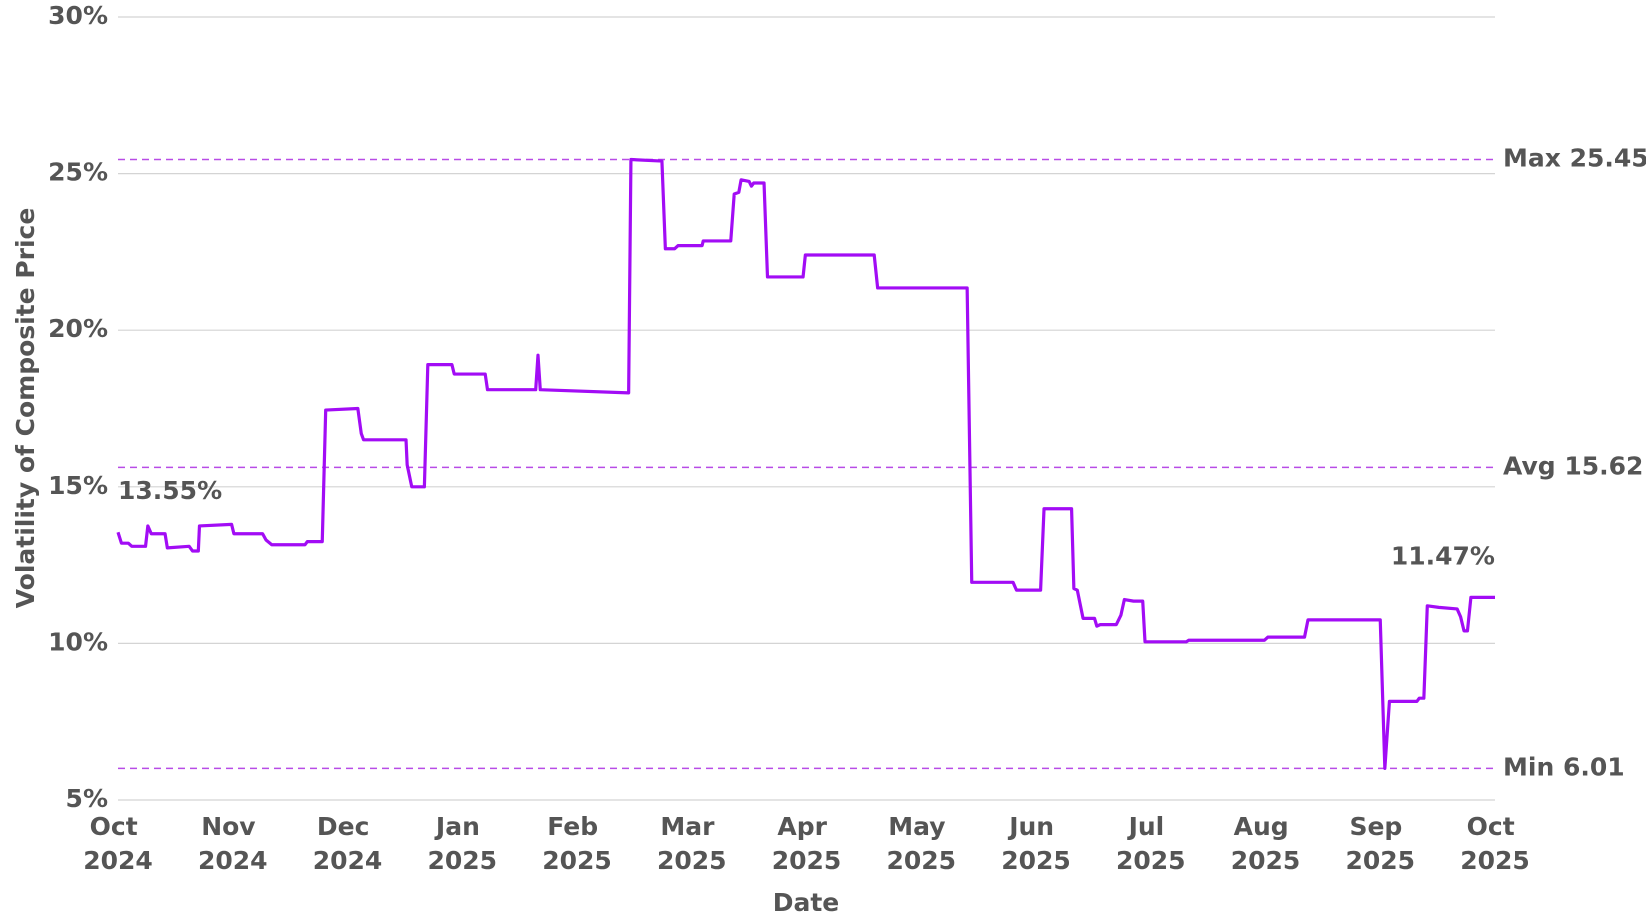 The height and width of the screenshot is (922, 1646). Describe the element at coordinates (170, 490) in the screenshot. I see `annotation: 13.55%` at that location.